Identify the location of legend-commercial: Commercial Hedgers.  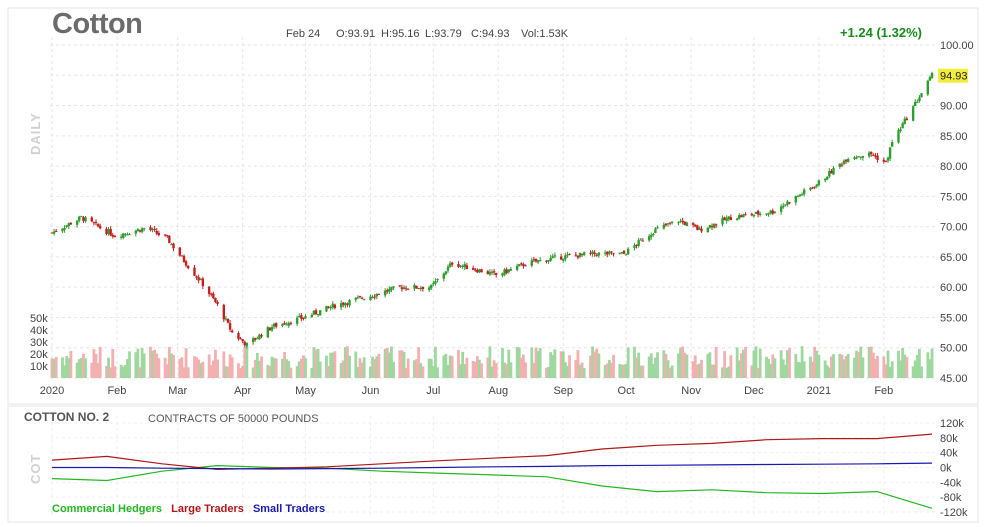
(107, 509).